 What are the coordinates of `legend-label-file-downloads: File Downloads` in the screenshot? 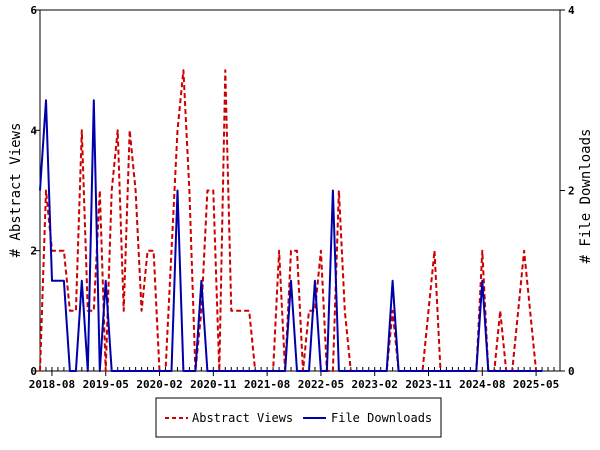 It's located at (381, 418).